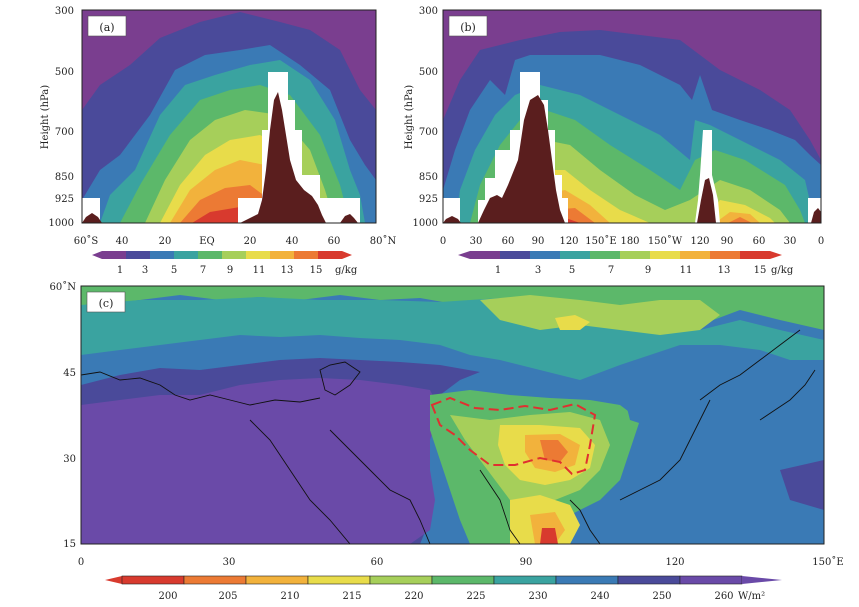  Describe the element at coordinates (526, 562) in the screenshot. I see `panel-c-xtick: 90` at that location.